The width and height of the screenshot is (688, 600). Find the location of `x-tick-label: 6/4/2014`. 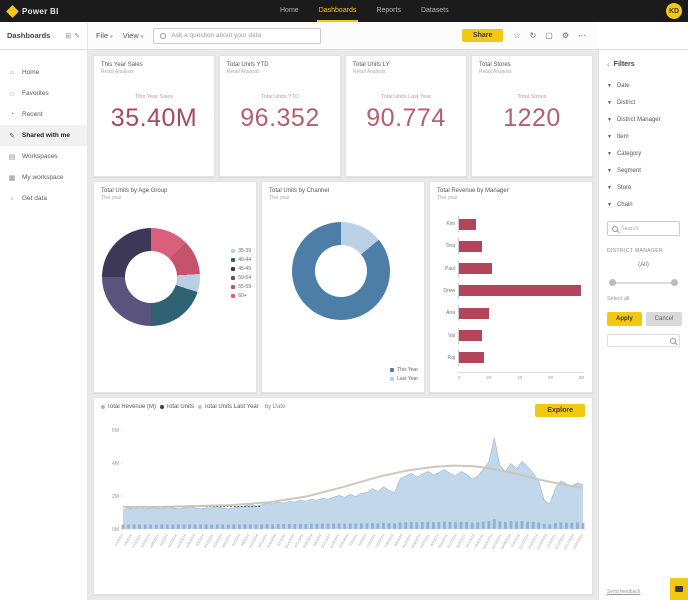

x-tick-label: 6/4/2014 is located at coordinates (317, 540).